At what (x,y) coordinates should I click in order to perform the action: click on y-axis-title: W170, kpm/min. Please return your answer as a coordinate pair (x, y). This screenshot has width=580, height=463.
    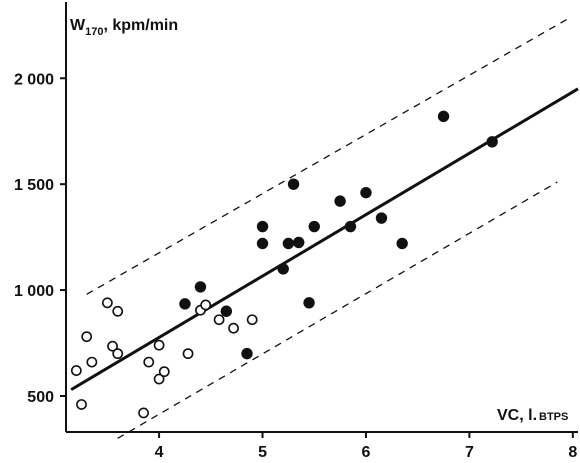
    Looking at the image, I should click on (124, 27).